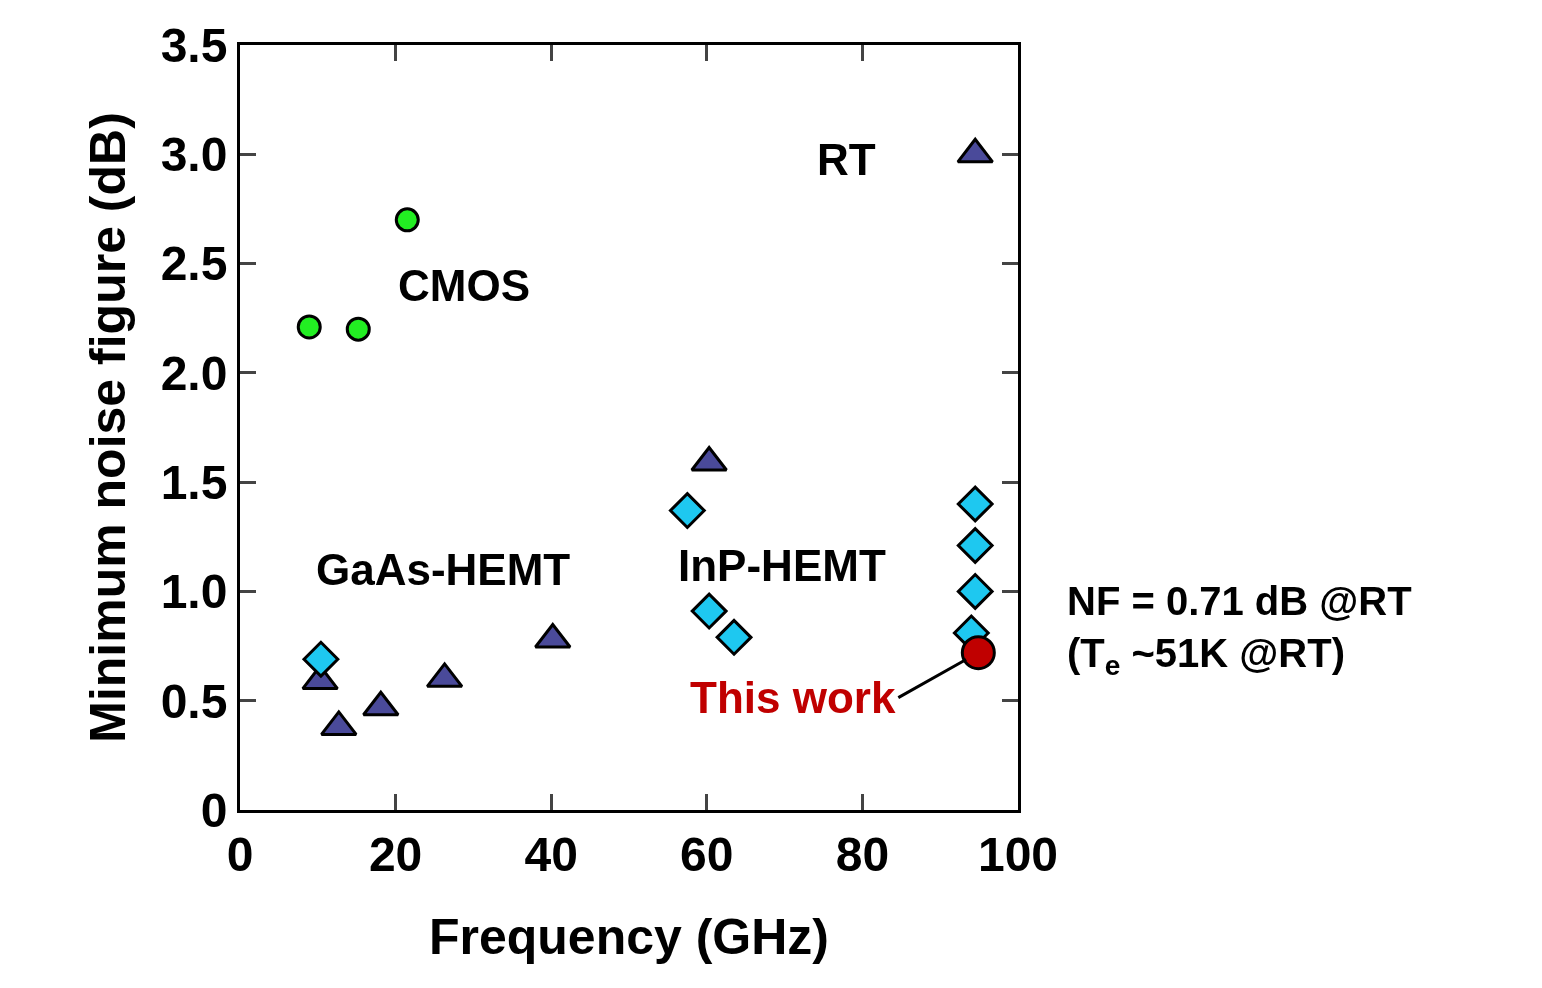  Describe the element at coordinates (846, 159) in the screenshot. I see `annotation: RT` at that location.